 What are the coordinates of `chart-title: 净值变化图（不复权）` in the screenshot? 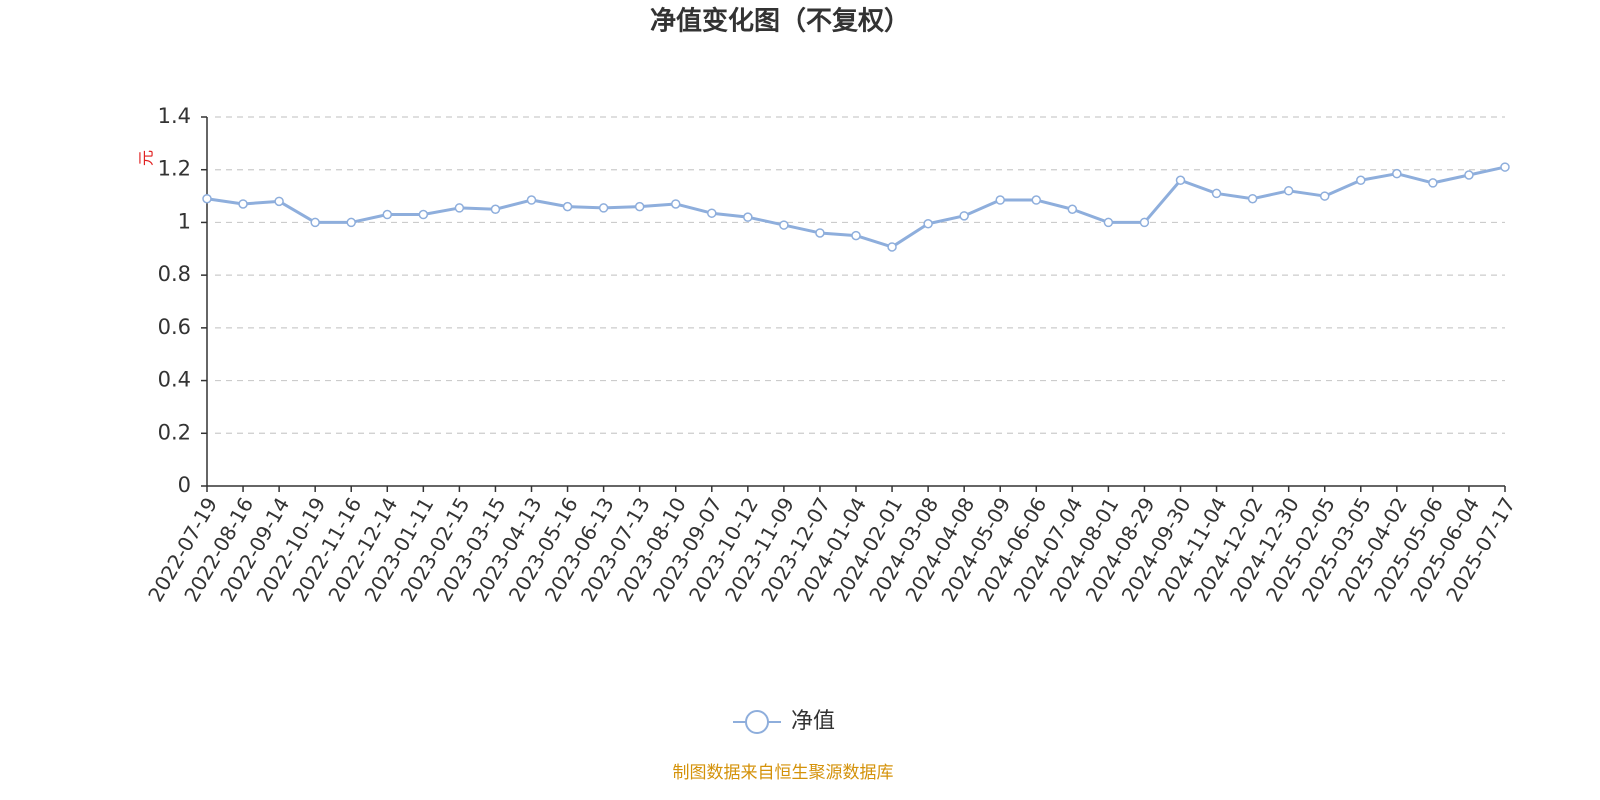 It's located at (780, 21).